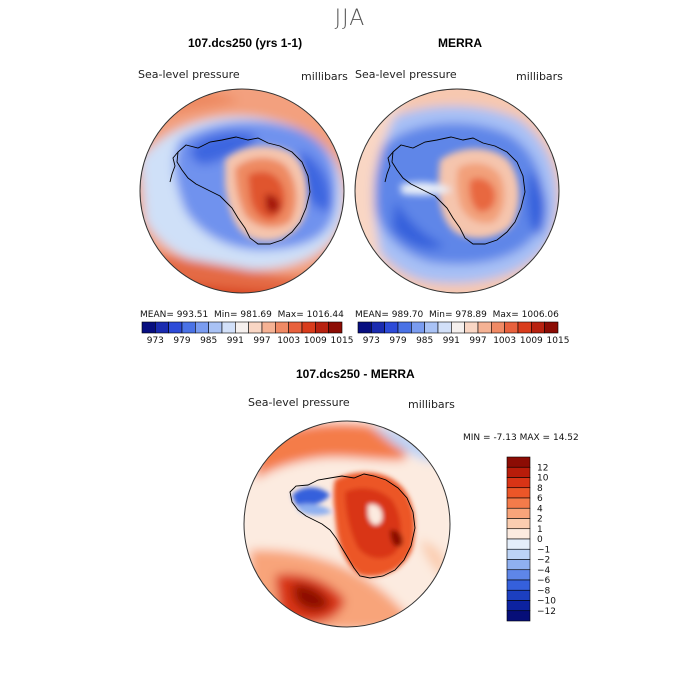 The width and height of the screenshot is (700, 700). Describe the element at coordinates (543, 550) in the screenshot. I see `colorbar-tick-label: −1` at that location.